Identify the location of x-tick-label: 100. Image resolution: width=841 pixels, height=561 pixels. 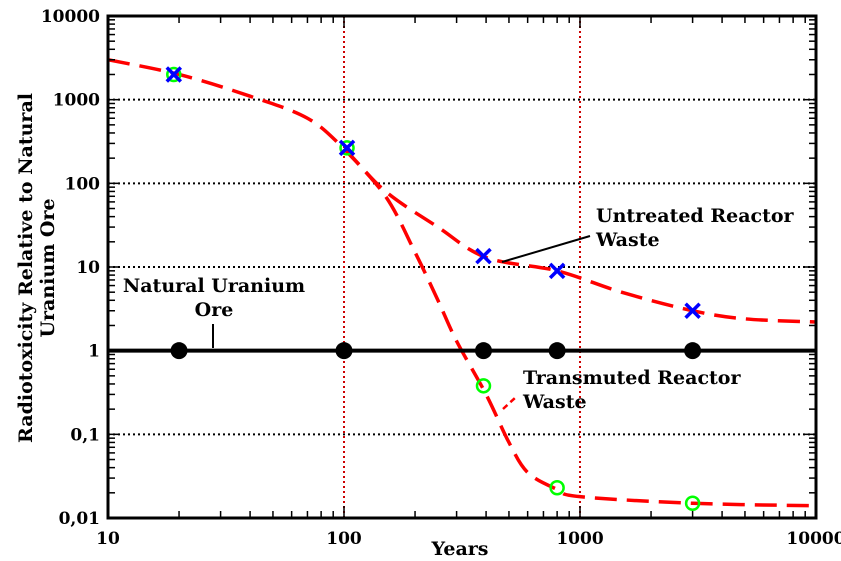
(344, 539).